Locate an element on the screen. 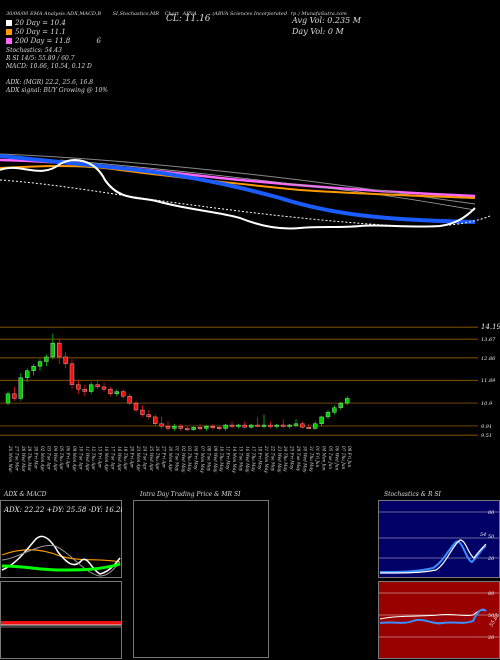 This screenshot has height=660, width=500. date-label: 09 Mon Apr is located at coordinates (74, 459).